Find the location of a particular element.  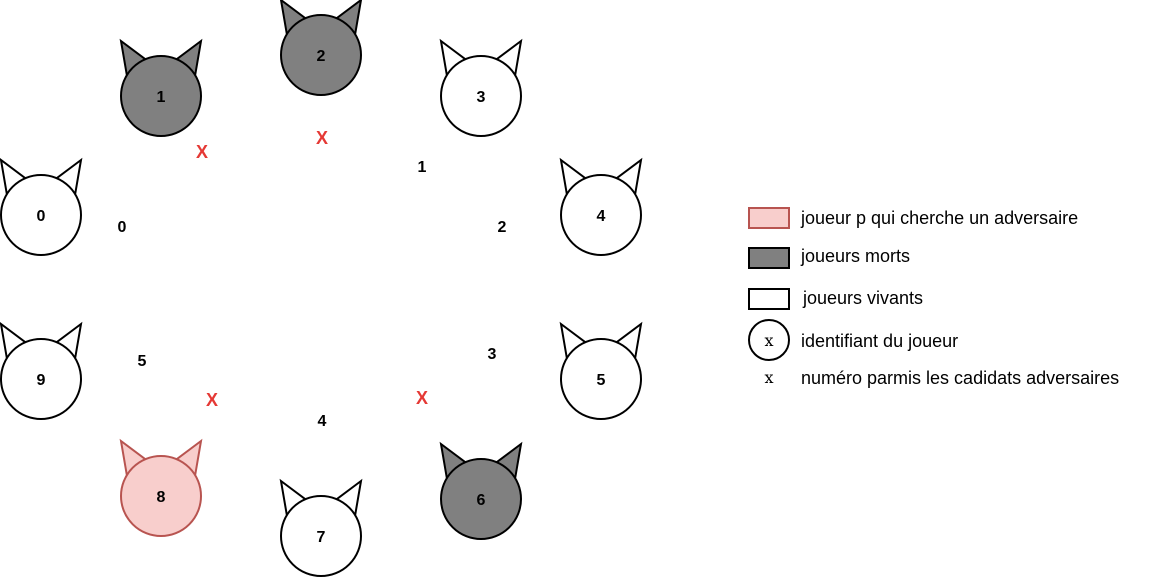

player-id-label: 3 is located at coordinates (481, 97).